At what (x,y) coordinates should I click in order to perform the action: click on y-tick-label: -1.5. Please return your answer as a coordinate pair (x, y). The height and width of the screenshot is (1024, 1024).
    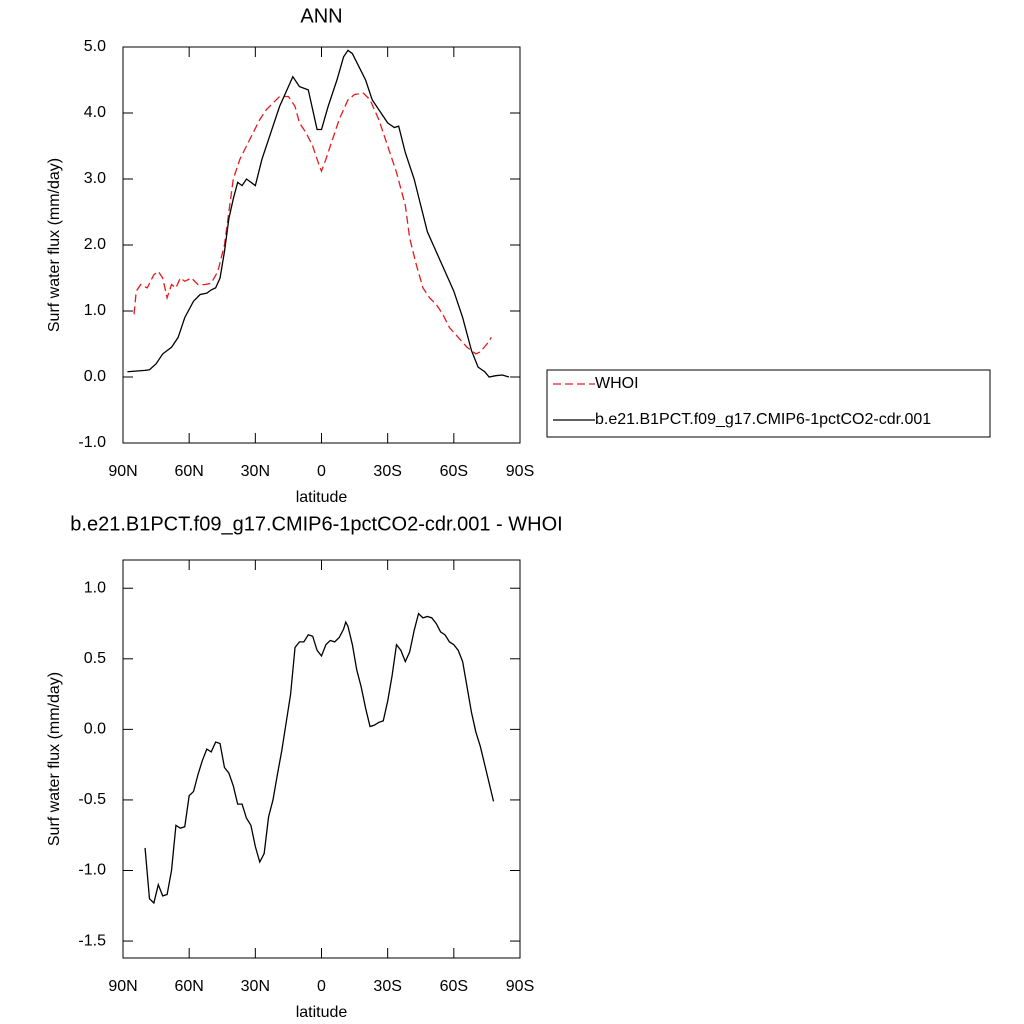
    Looking at the image, I should click on (92, 940).